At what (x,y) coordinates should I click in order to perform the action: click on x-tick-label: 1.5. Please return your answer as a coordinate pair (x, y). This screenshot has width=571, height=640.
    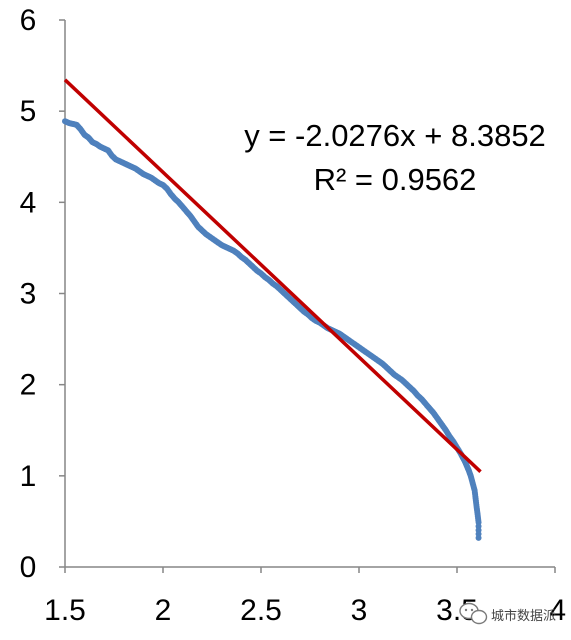
    Looking at the image, I should click on (65, 610).